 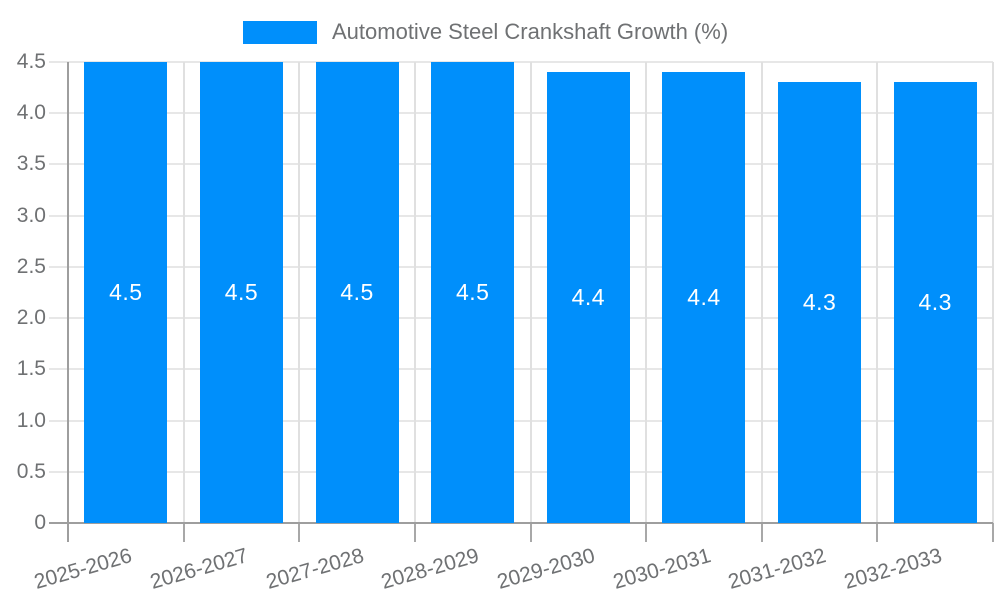 I want to click on x-tick-label: 2026-2027, so click(x=199, y=569).